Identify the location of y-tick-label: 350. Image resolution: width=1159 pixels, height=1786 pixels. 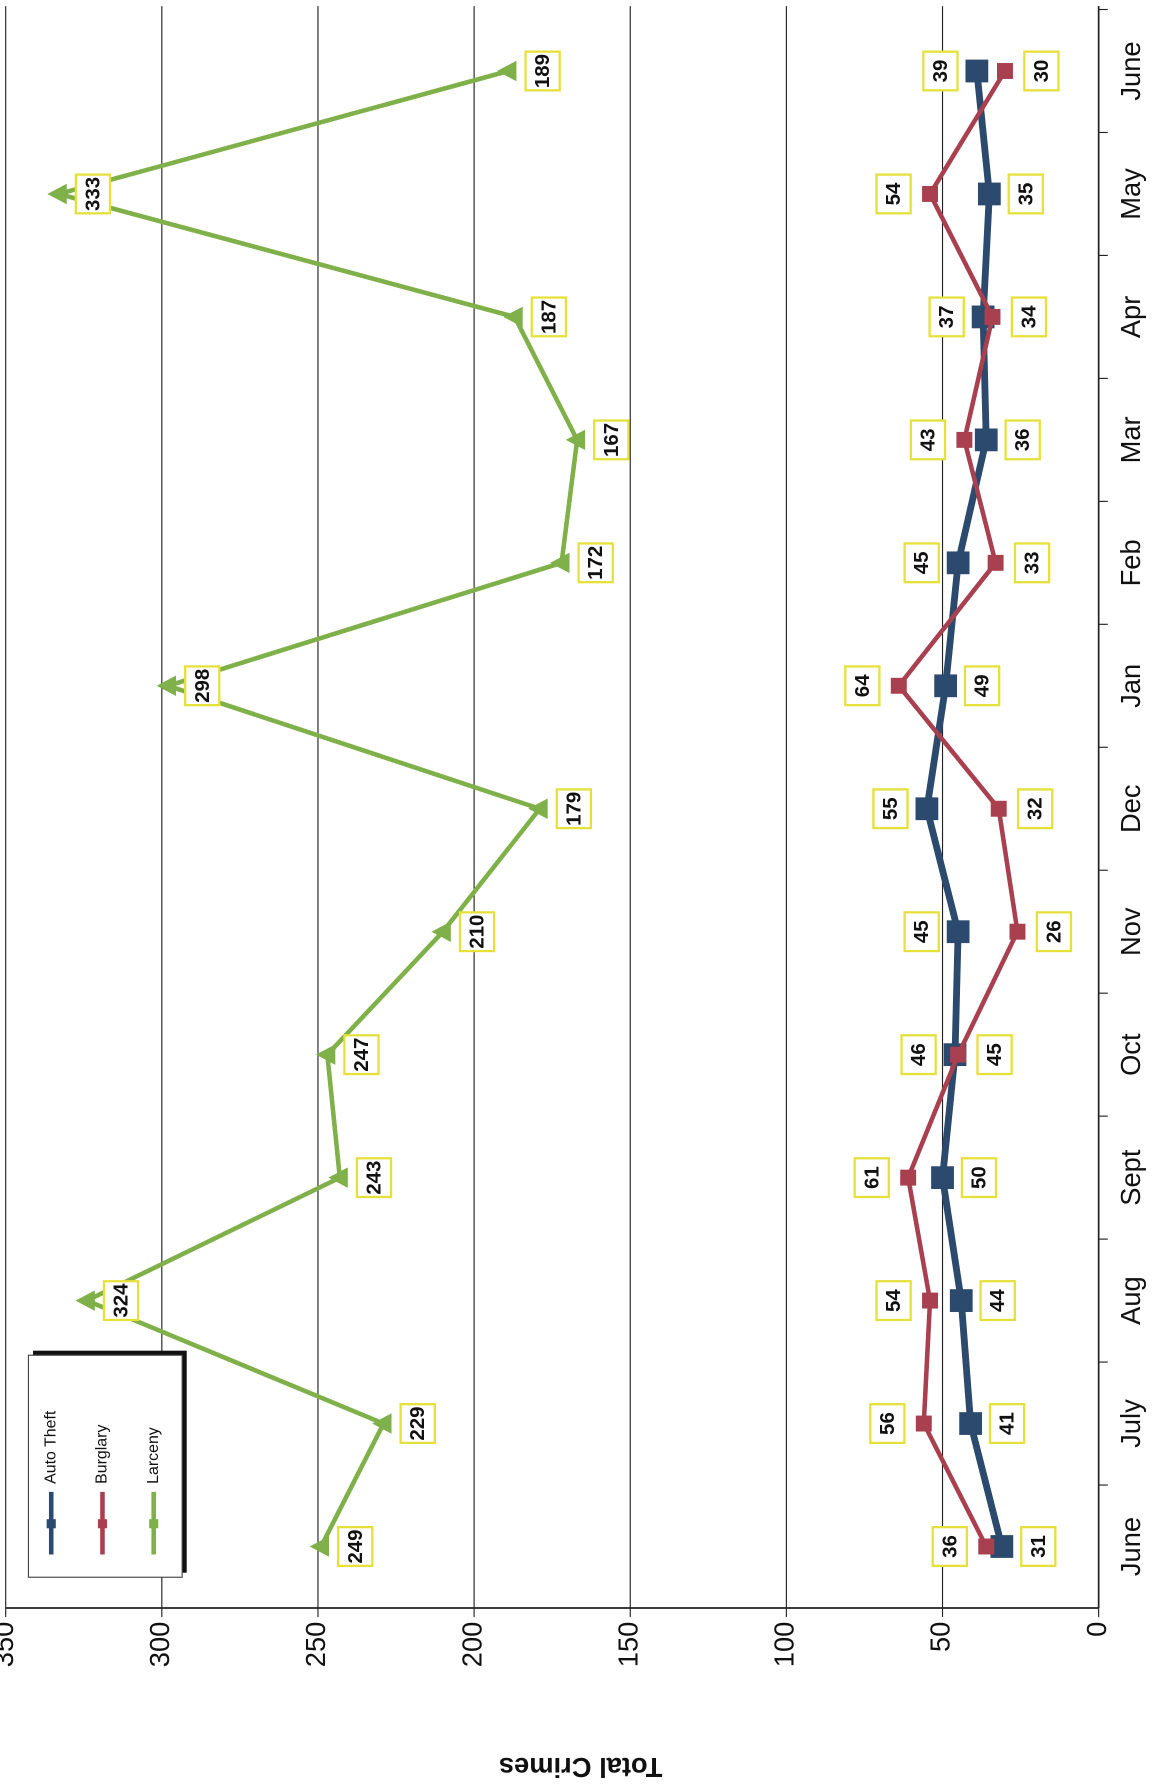
(9, 1645).